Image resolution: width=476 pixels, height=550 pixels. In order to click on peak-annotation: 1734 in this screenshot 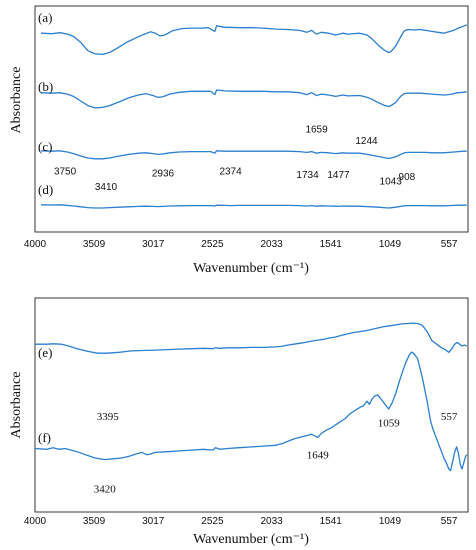, I will do `click(307, 175)`.